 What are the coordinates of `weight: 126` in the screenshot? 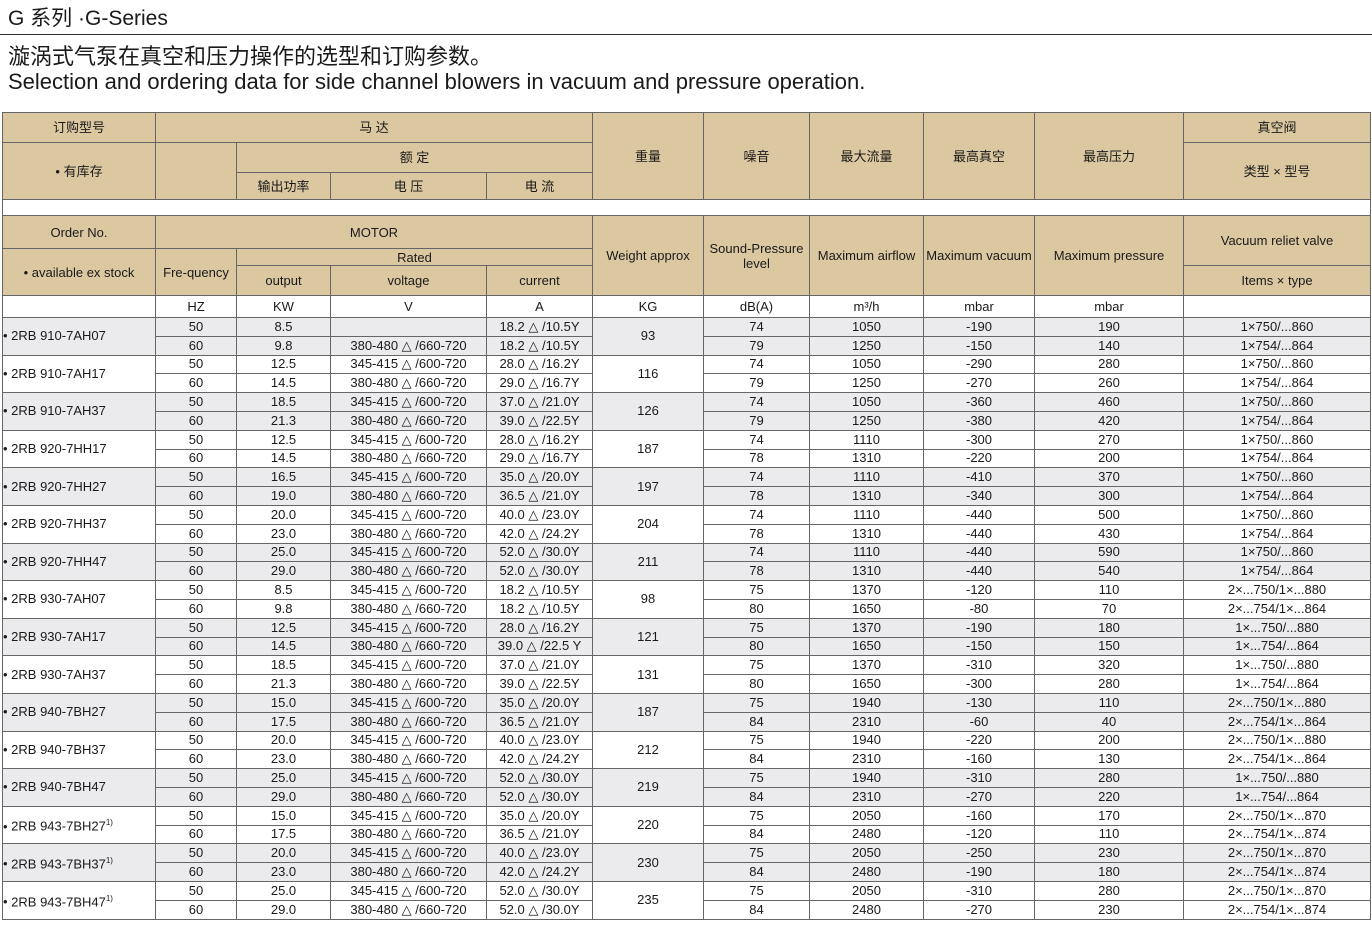 It's located at (648, 411).